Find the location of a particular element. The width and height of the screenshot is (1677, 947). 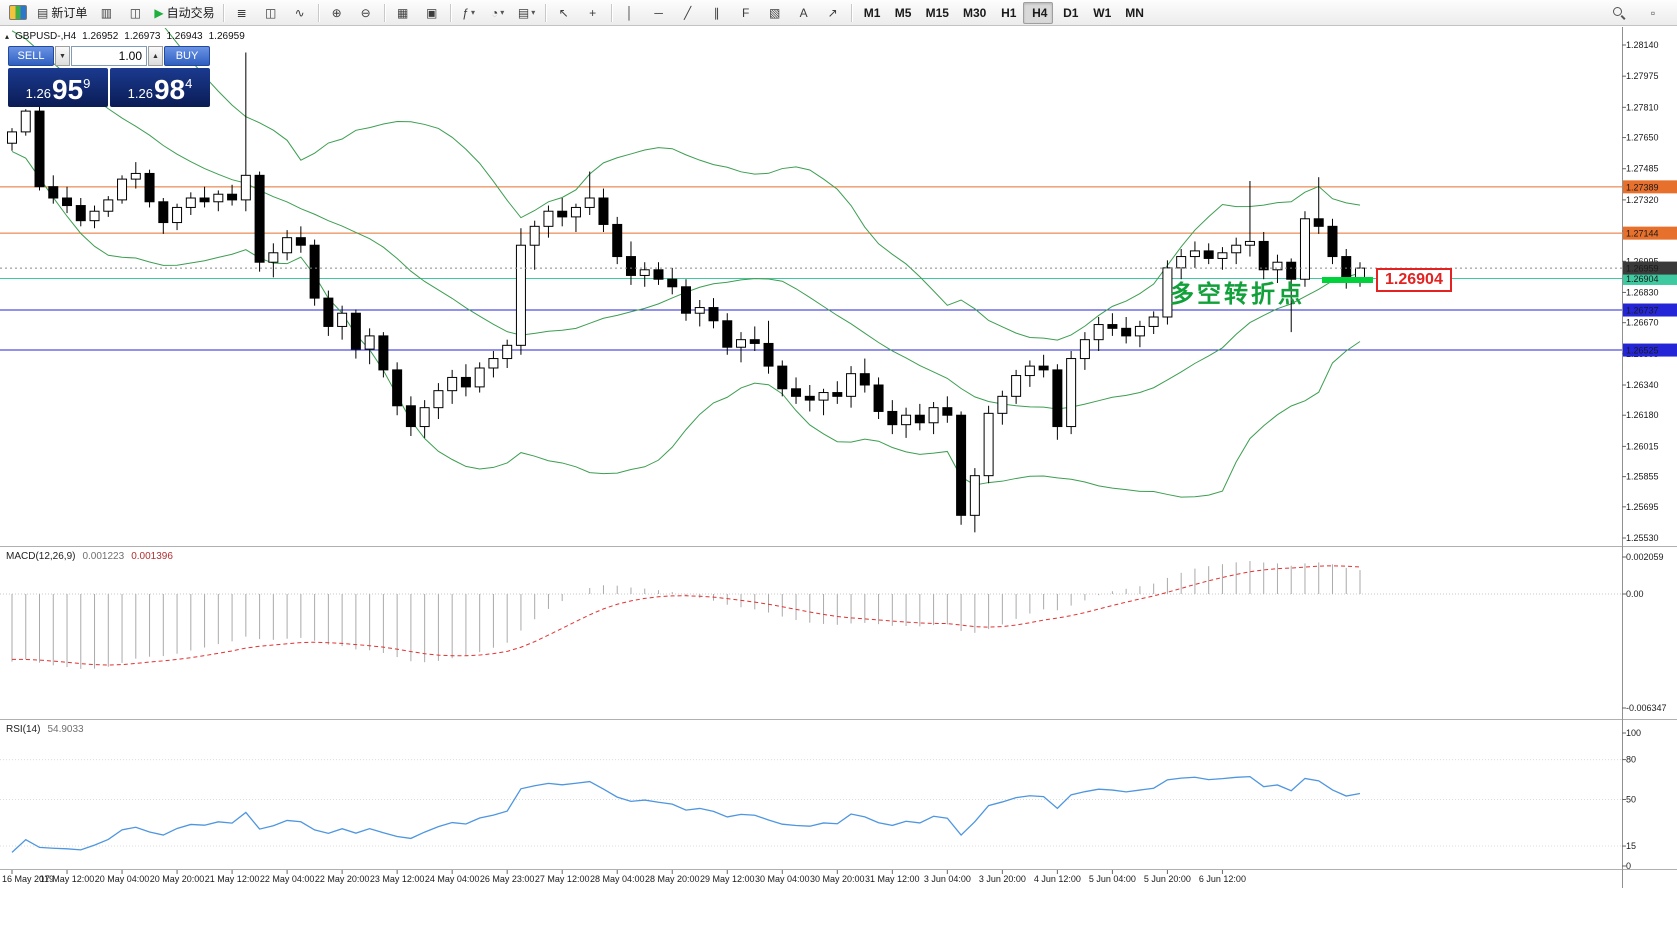

tf-h1-label: H1 is located at coordinates (1009, 12).